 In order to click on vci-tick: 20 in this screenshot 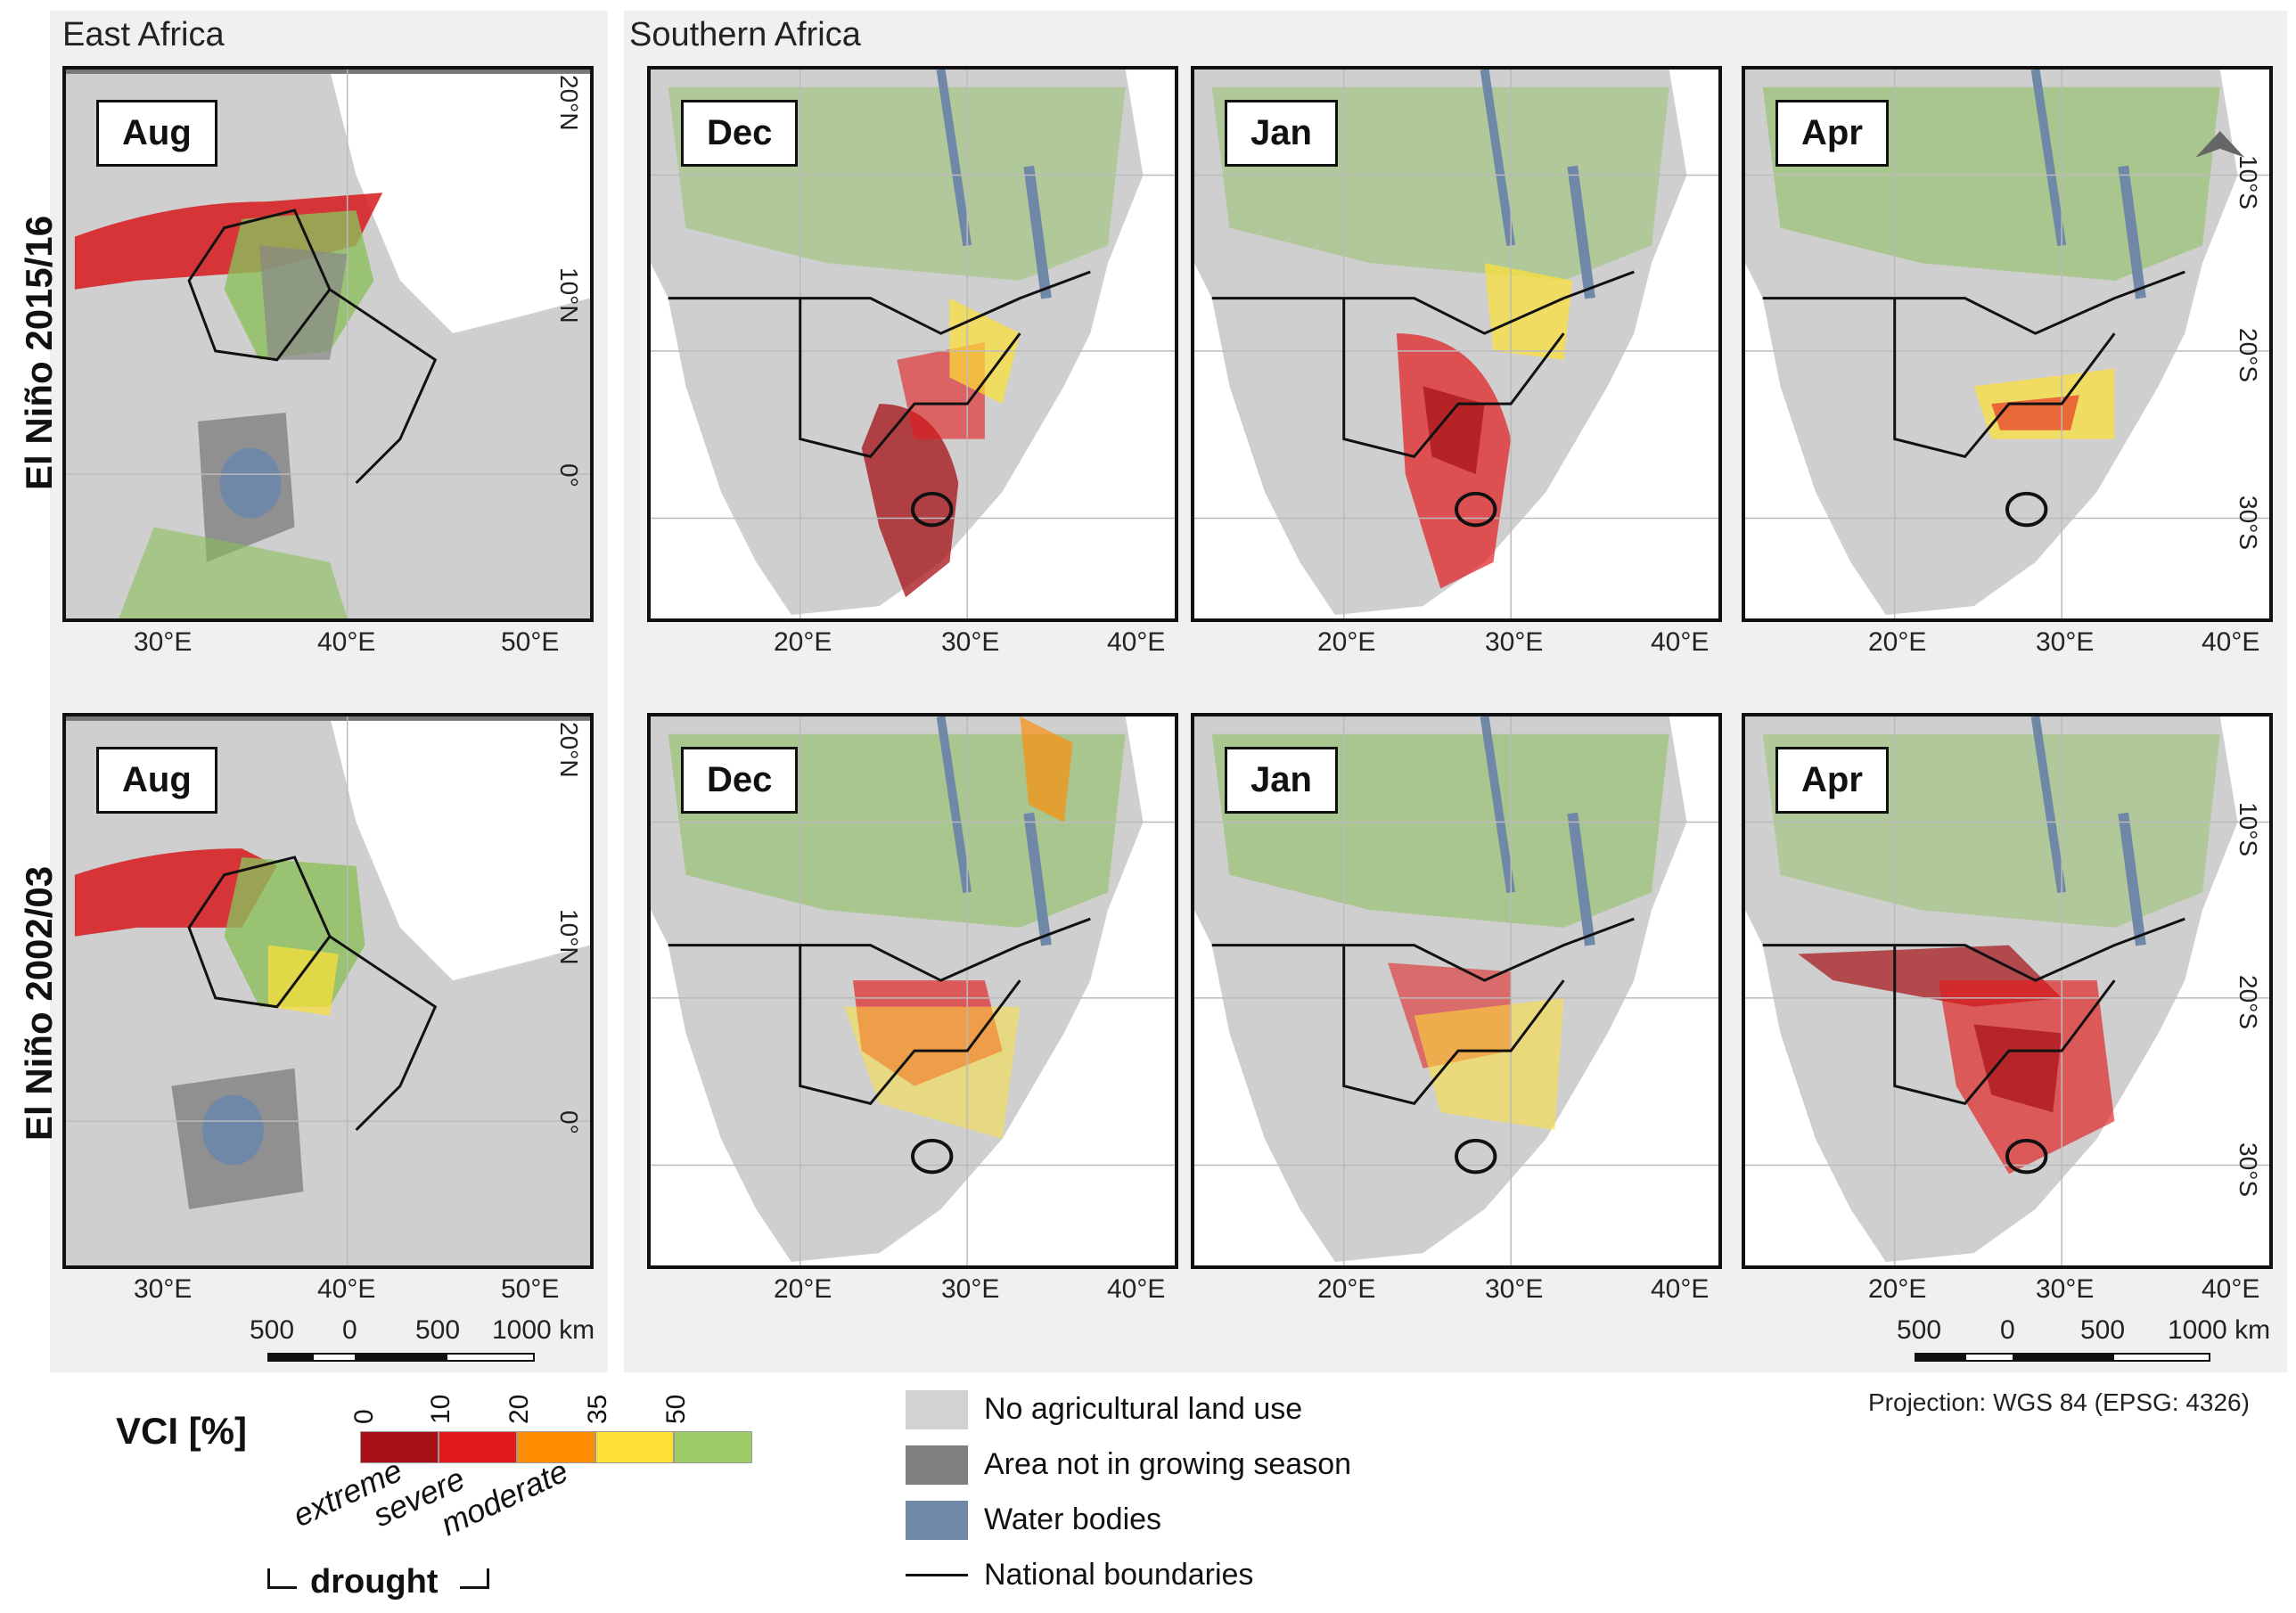, I will do `click(519, 1409)`.